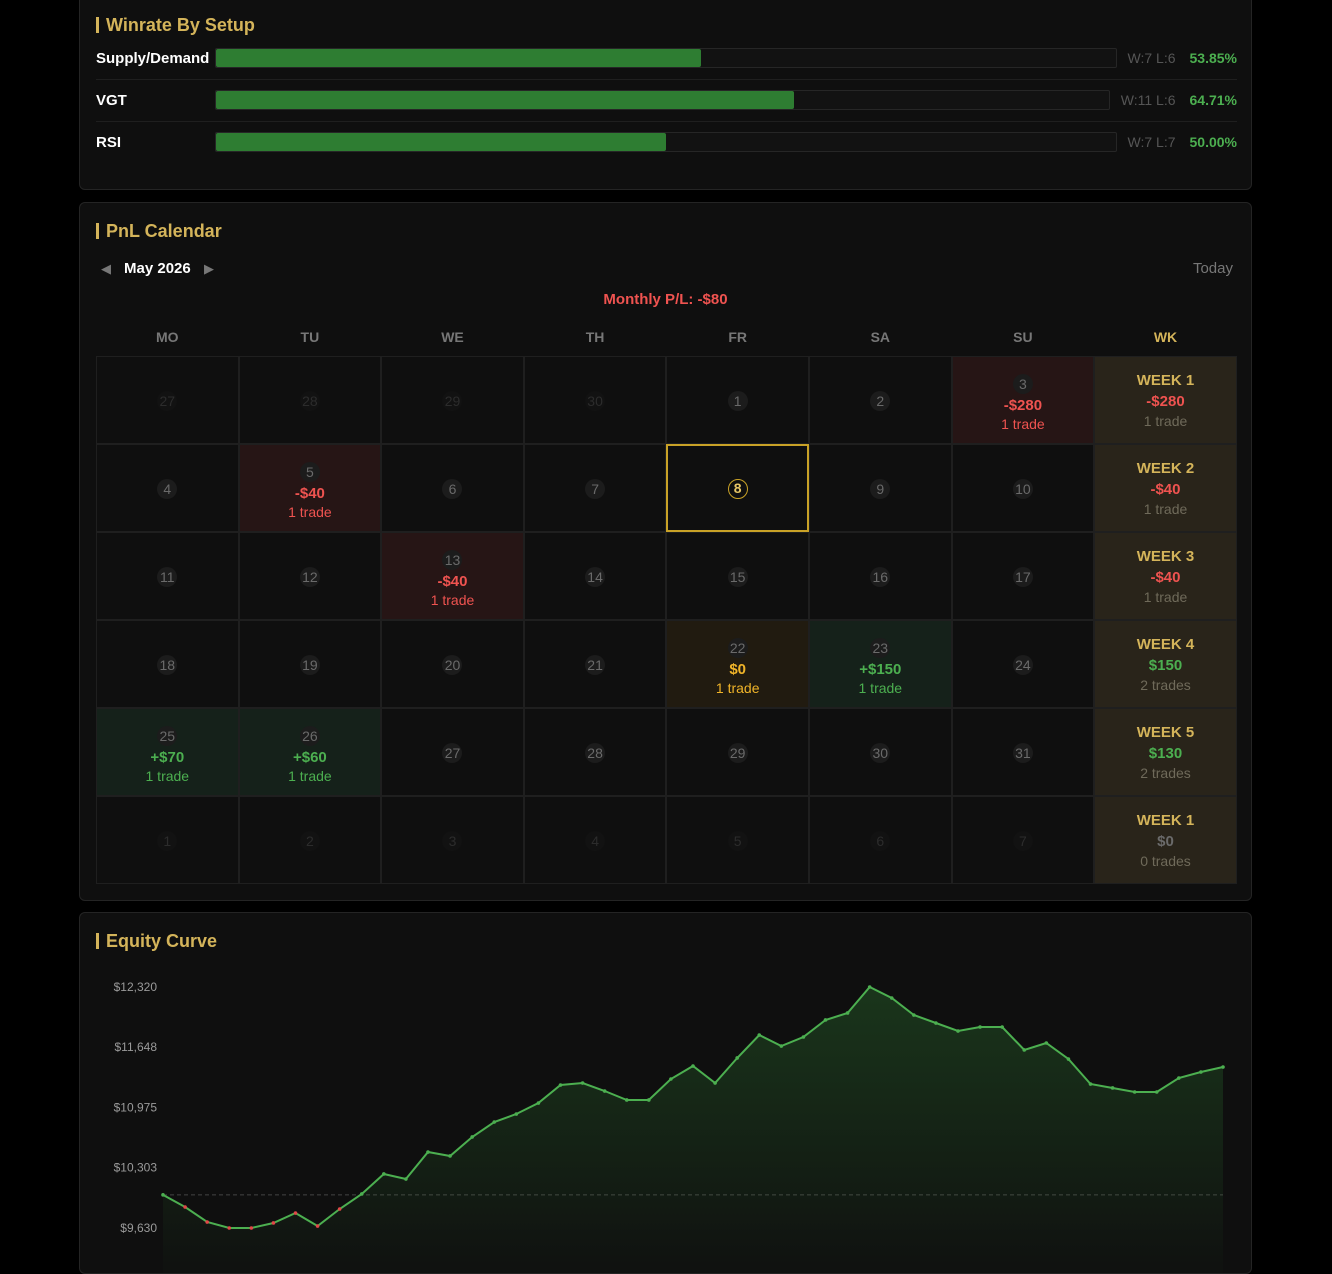  I want to click on day-cell: 22 $0 1 trade, so click(737, 664).